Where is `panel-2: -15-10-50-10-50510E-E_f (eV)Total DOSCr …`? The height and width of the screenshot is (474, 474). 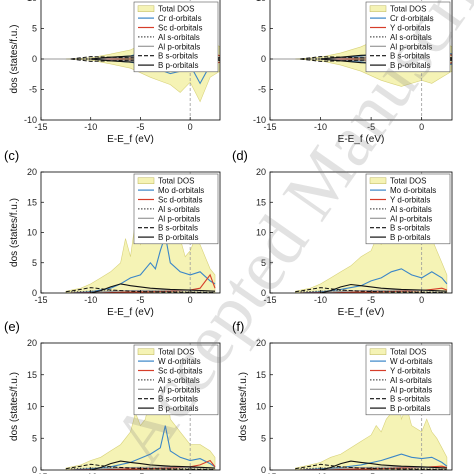 panel-2: -15-10-50-10-50510E-E_f (eV)Total DOSCr … is located at coordinates (353, 72).